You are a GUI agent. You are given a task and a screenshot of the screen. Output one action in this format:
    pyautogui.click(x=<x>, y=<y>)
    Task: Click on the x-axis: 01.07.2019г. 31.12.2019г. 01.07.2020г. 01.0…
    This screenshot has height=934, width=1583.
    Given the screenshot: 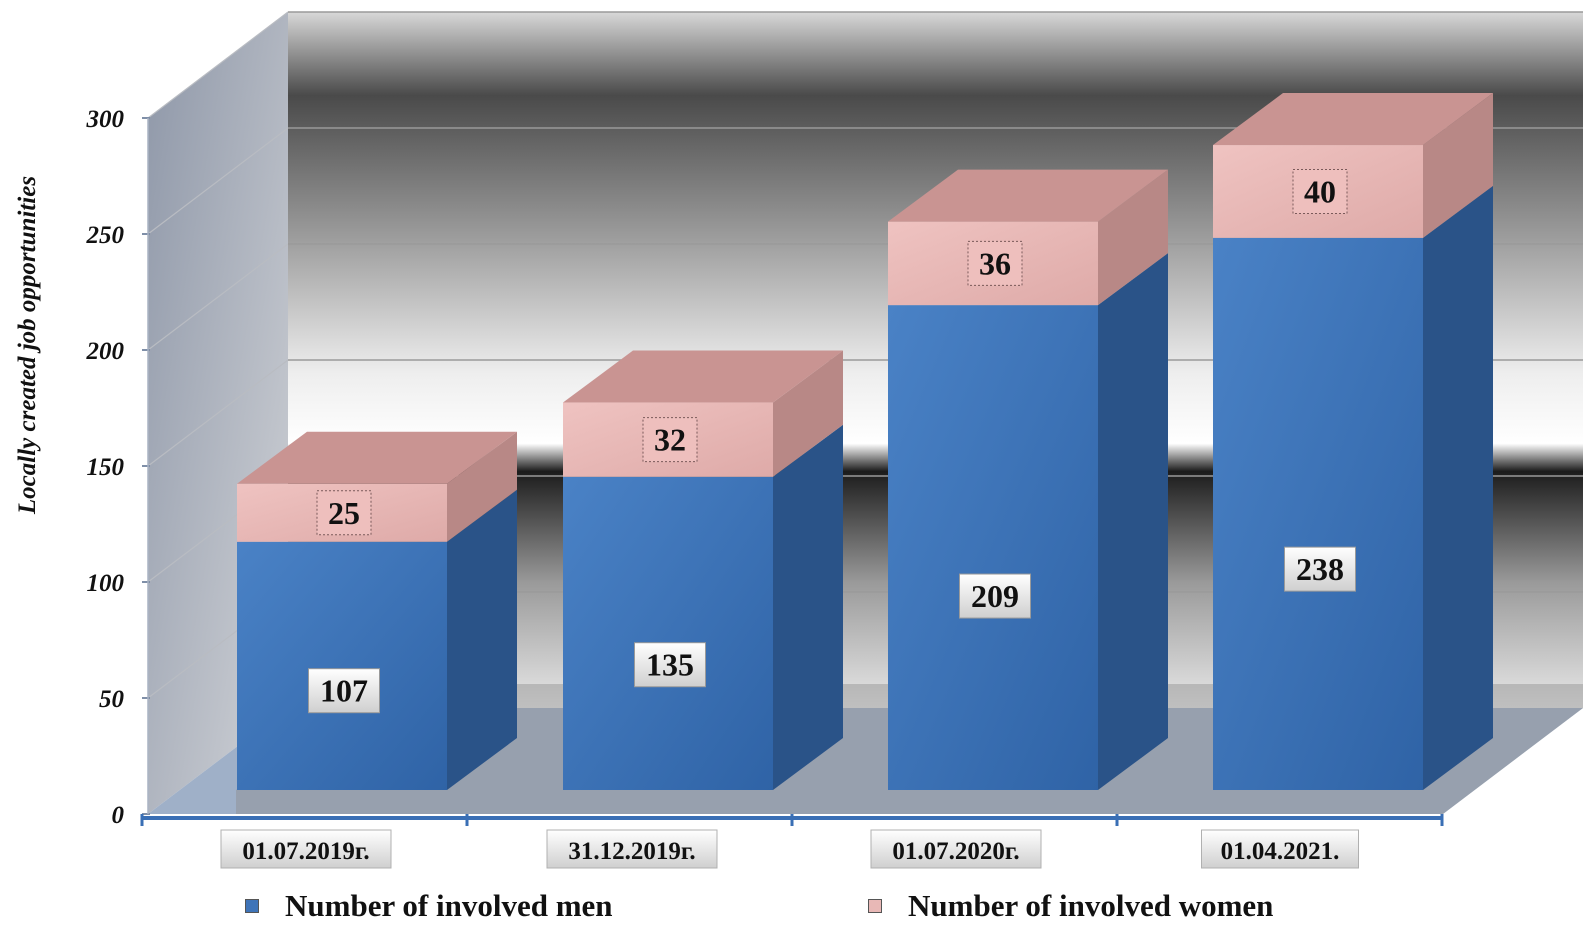 What is the action you would take?
    pyautogui.click(x=792, y=841)
    